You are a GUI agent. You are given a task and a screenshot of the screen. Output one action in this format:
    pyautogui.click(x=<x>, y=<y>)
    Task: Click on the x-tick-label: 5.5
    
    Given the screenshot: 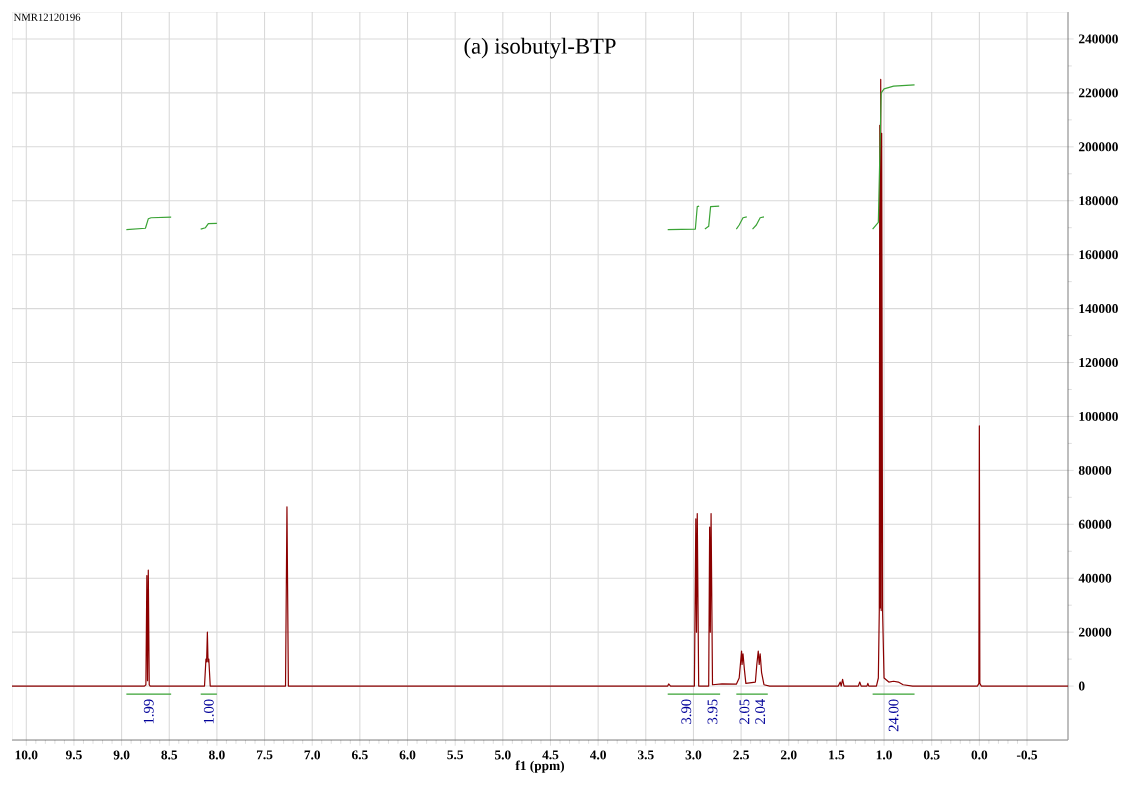 What is the action you would take?
    pyautogui.click(x=455, y=755)
    